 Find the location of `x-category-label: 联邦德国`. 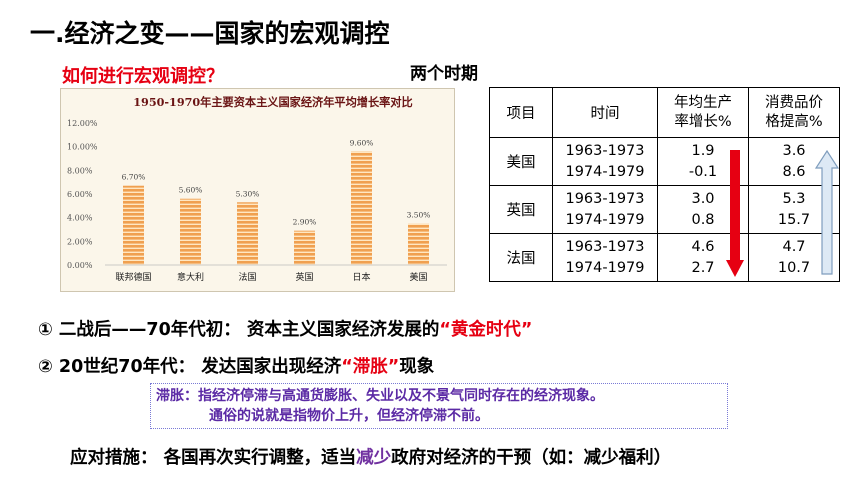

x-category-label: 联邦德国 is located at coordinates (133, 277).